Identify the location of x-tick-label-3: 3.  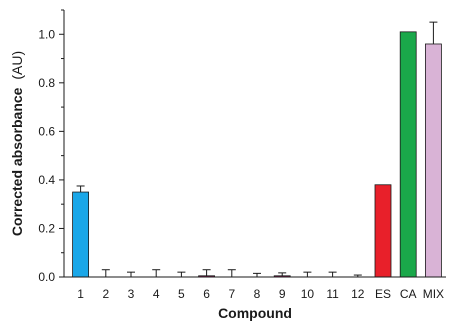
(131, 294).